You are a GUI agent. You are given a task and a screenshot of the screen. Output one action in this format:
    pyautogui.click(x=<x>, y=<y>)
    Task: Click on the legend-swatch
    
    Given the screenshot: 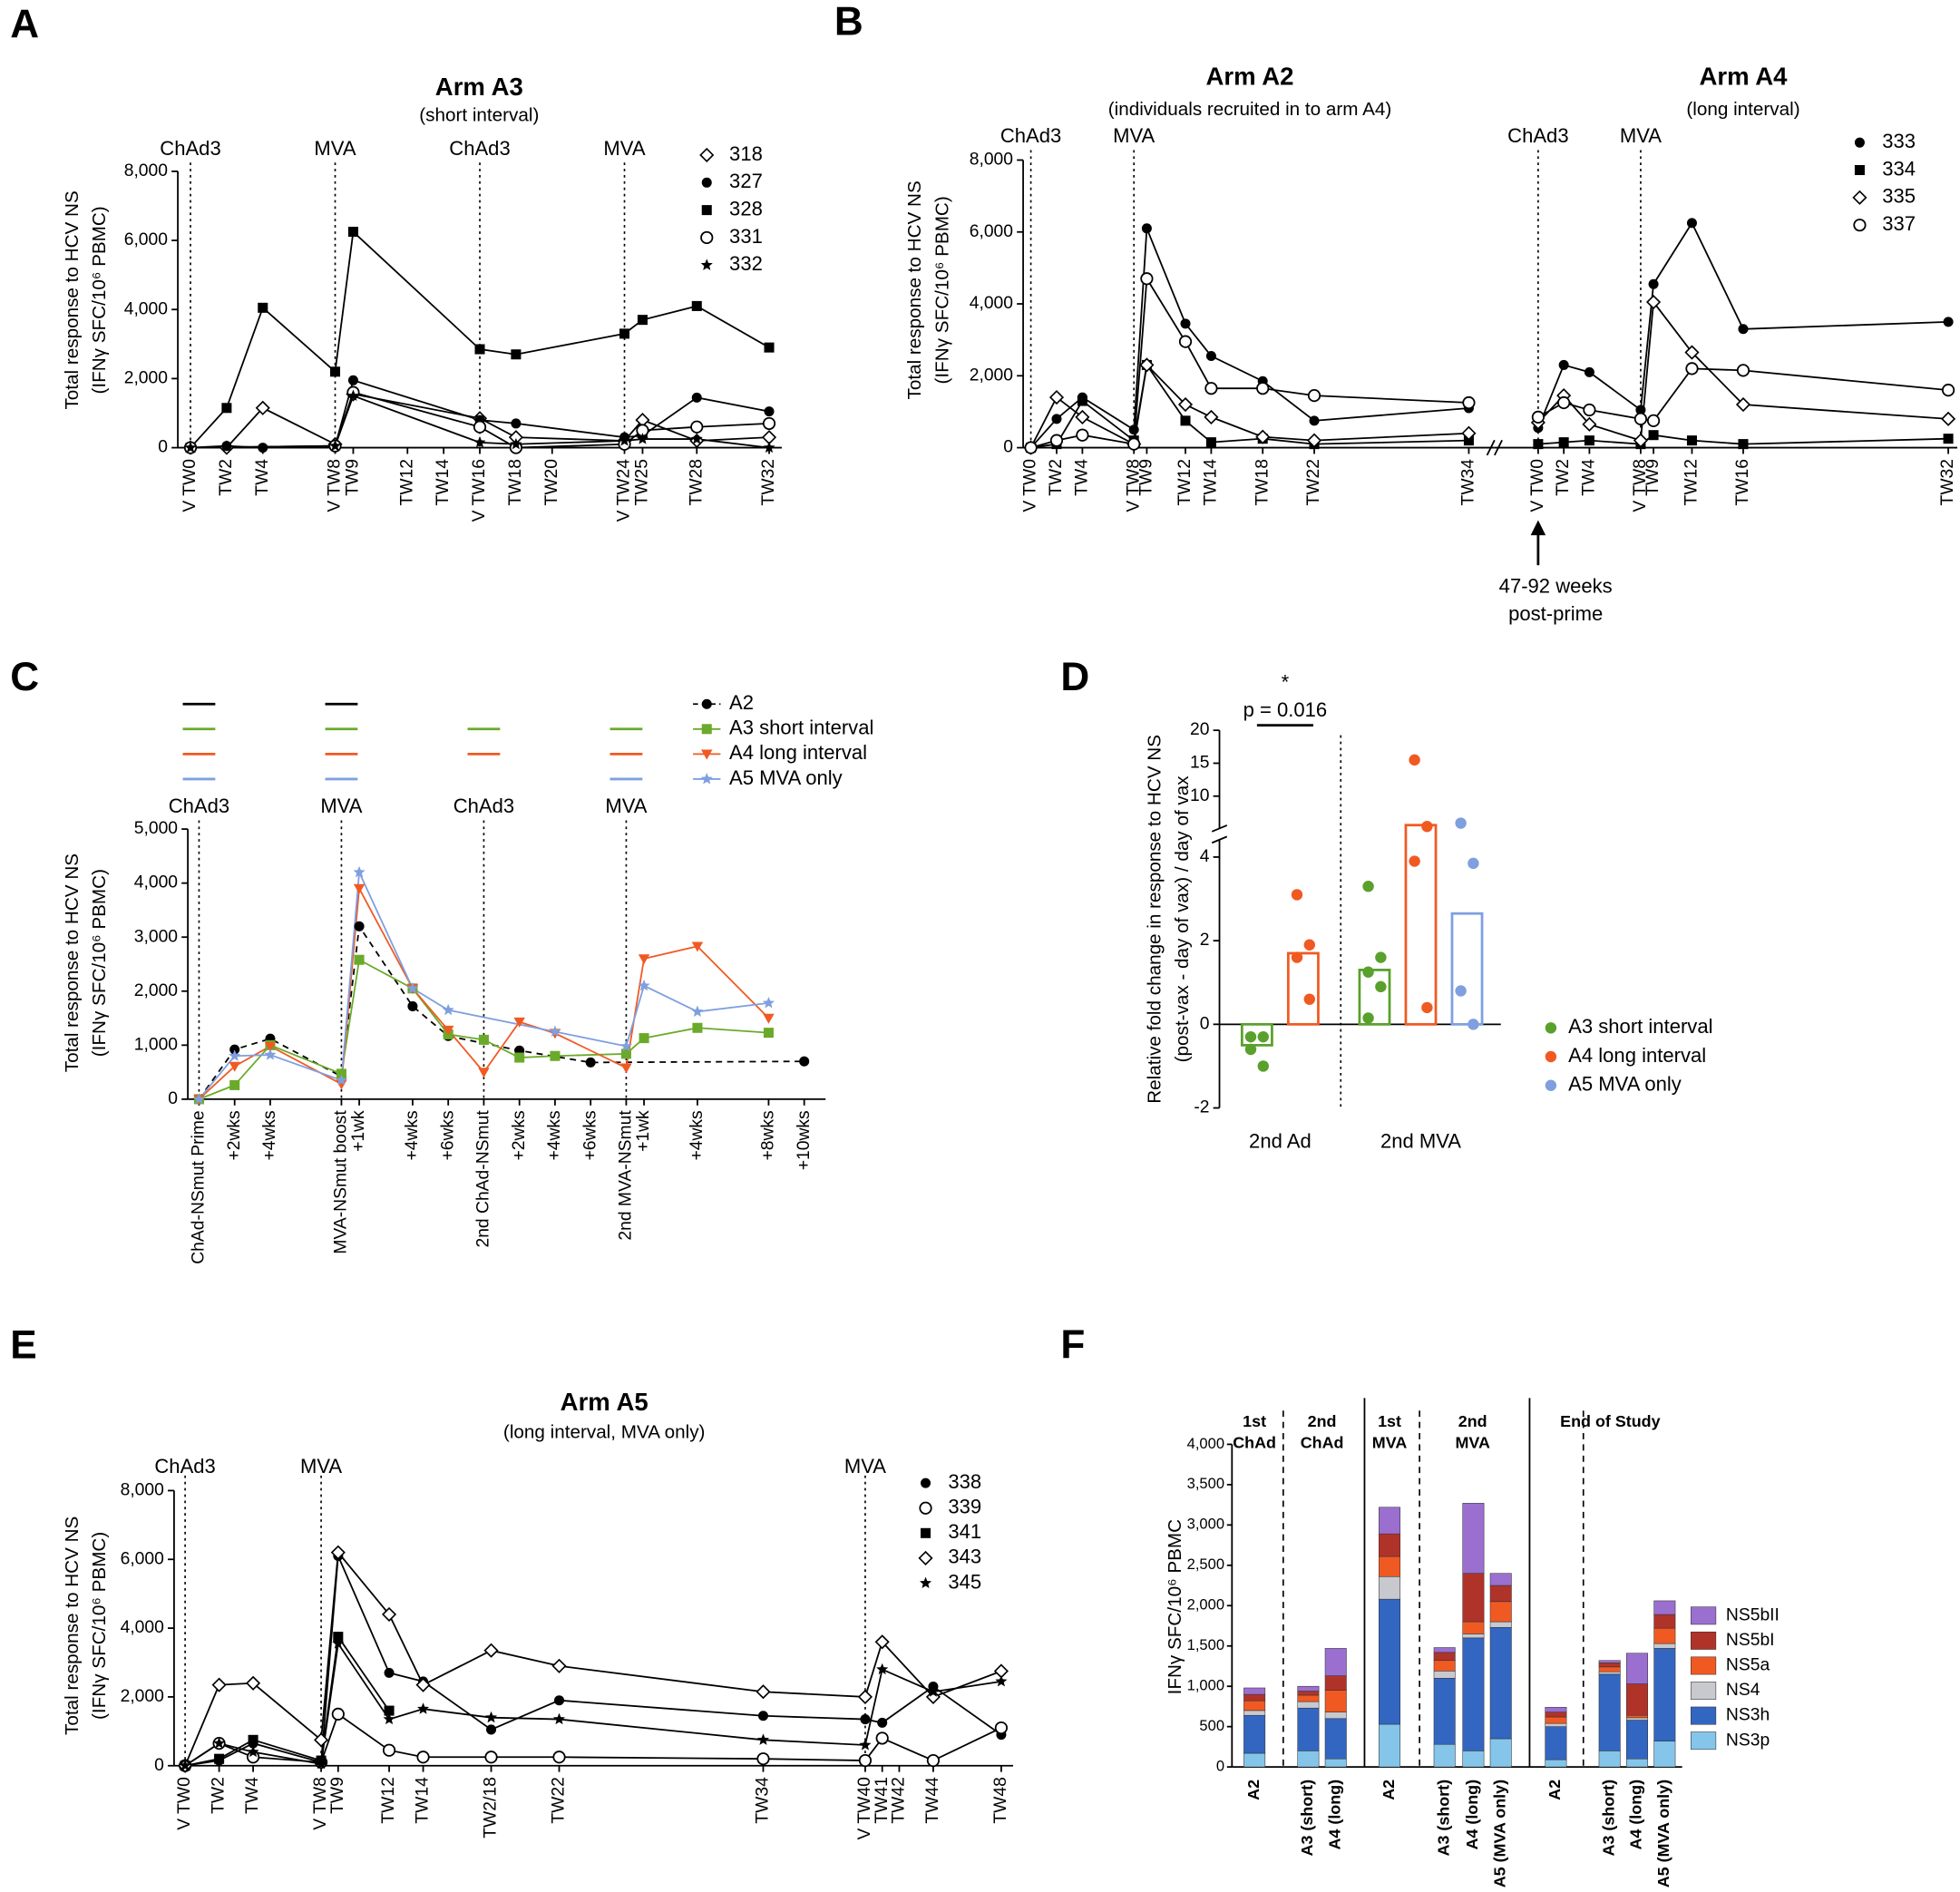 What is the action you would take?
    pyautogui.click(x=1704, y=1640)
    